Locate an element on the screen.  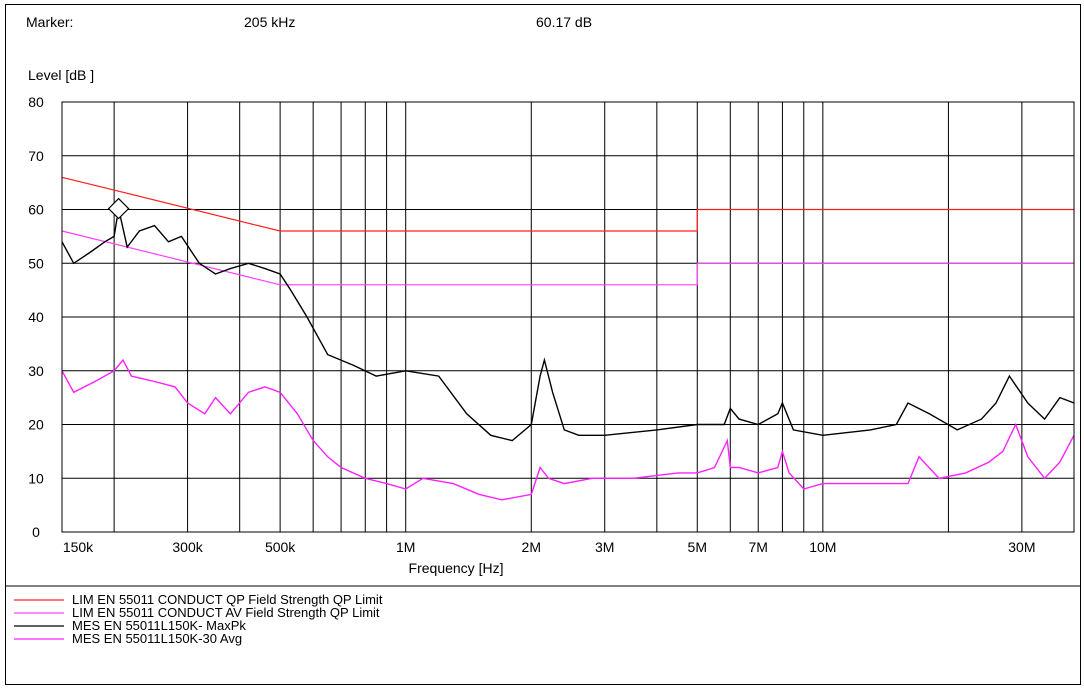
x-tick-label: 7M is located at coordinates (758, 547).